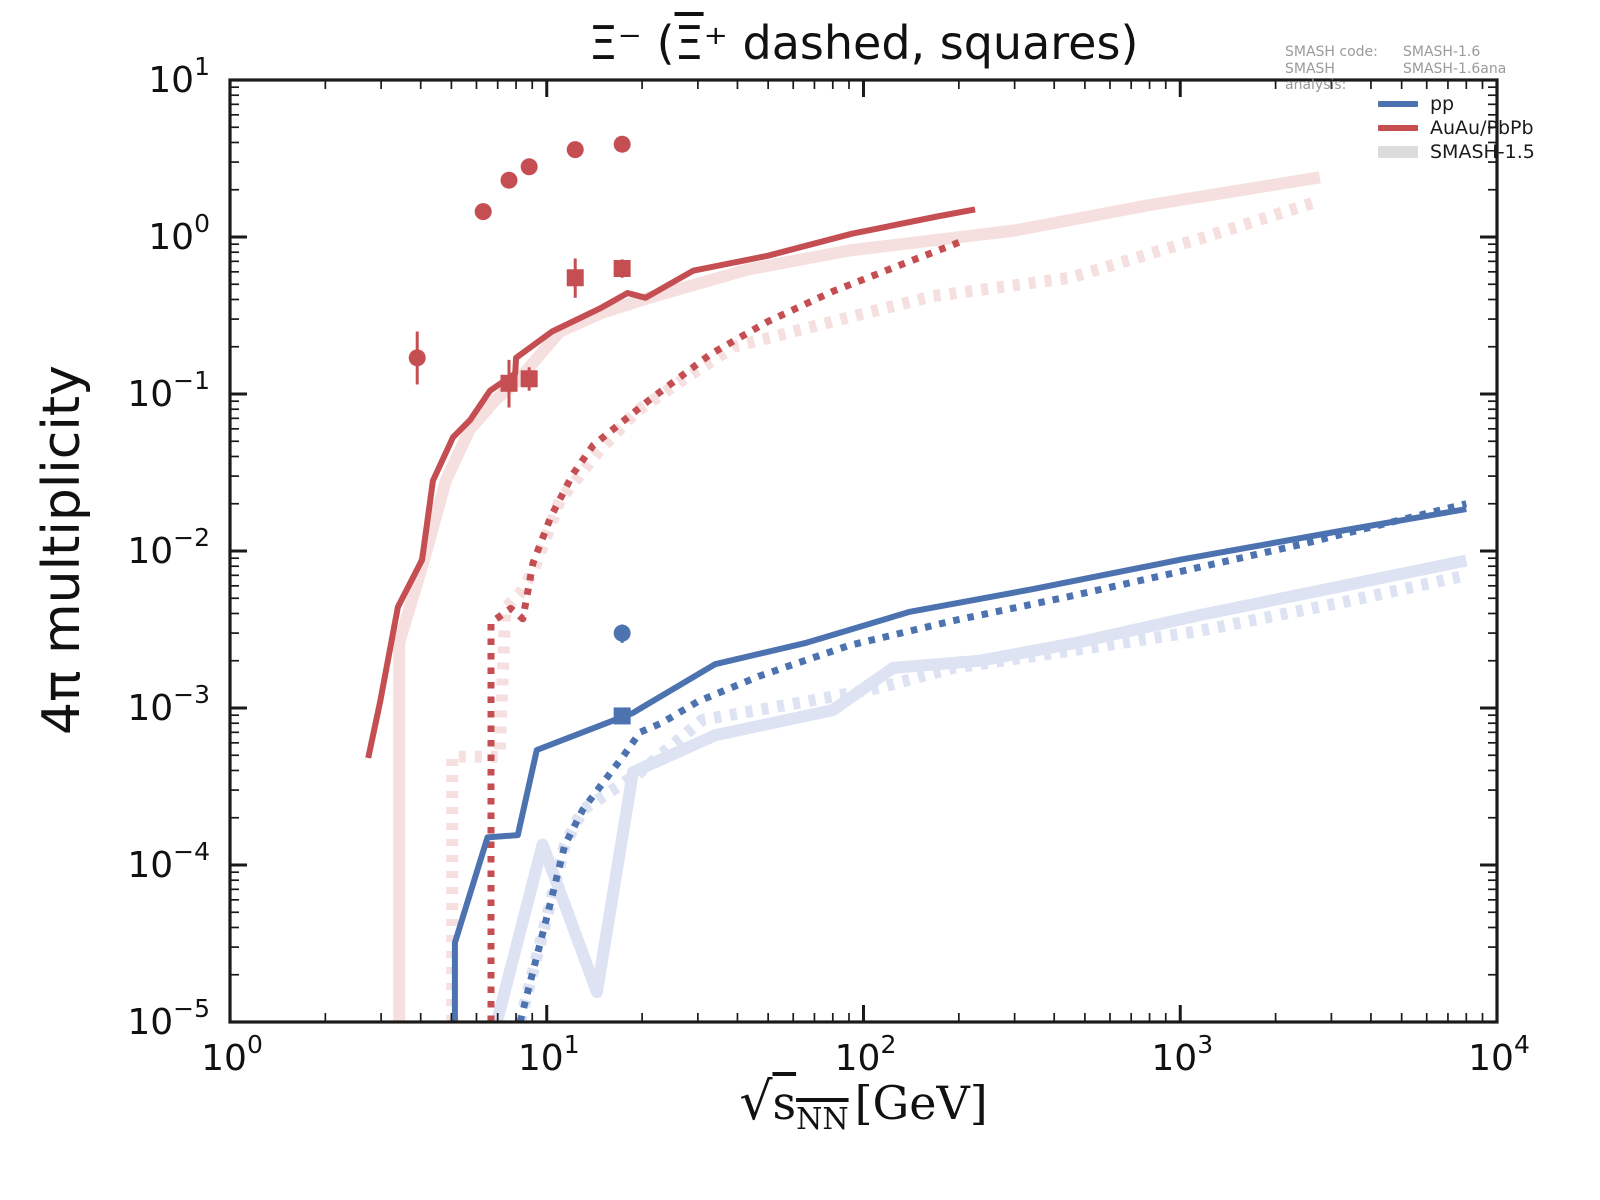 This screenshot has height=1200, width=1600. Describe the element at coordinates (168, 390) in the screenshot. I see `y-tick-label-1e-1: 10⁻¹` at that location.